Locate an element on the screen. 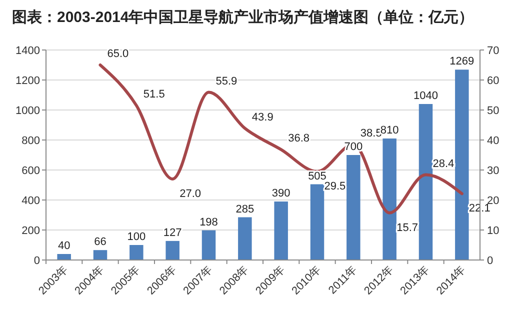 The image size is (530, 323). data-label: 127 is located at coordinates (172, 232).